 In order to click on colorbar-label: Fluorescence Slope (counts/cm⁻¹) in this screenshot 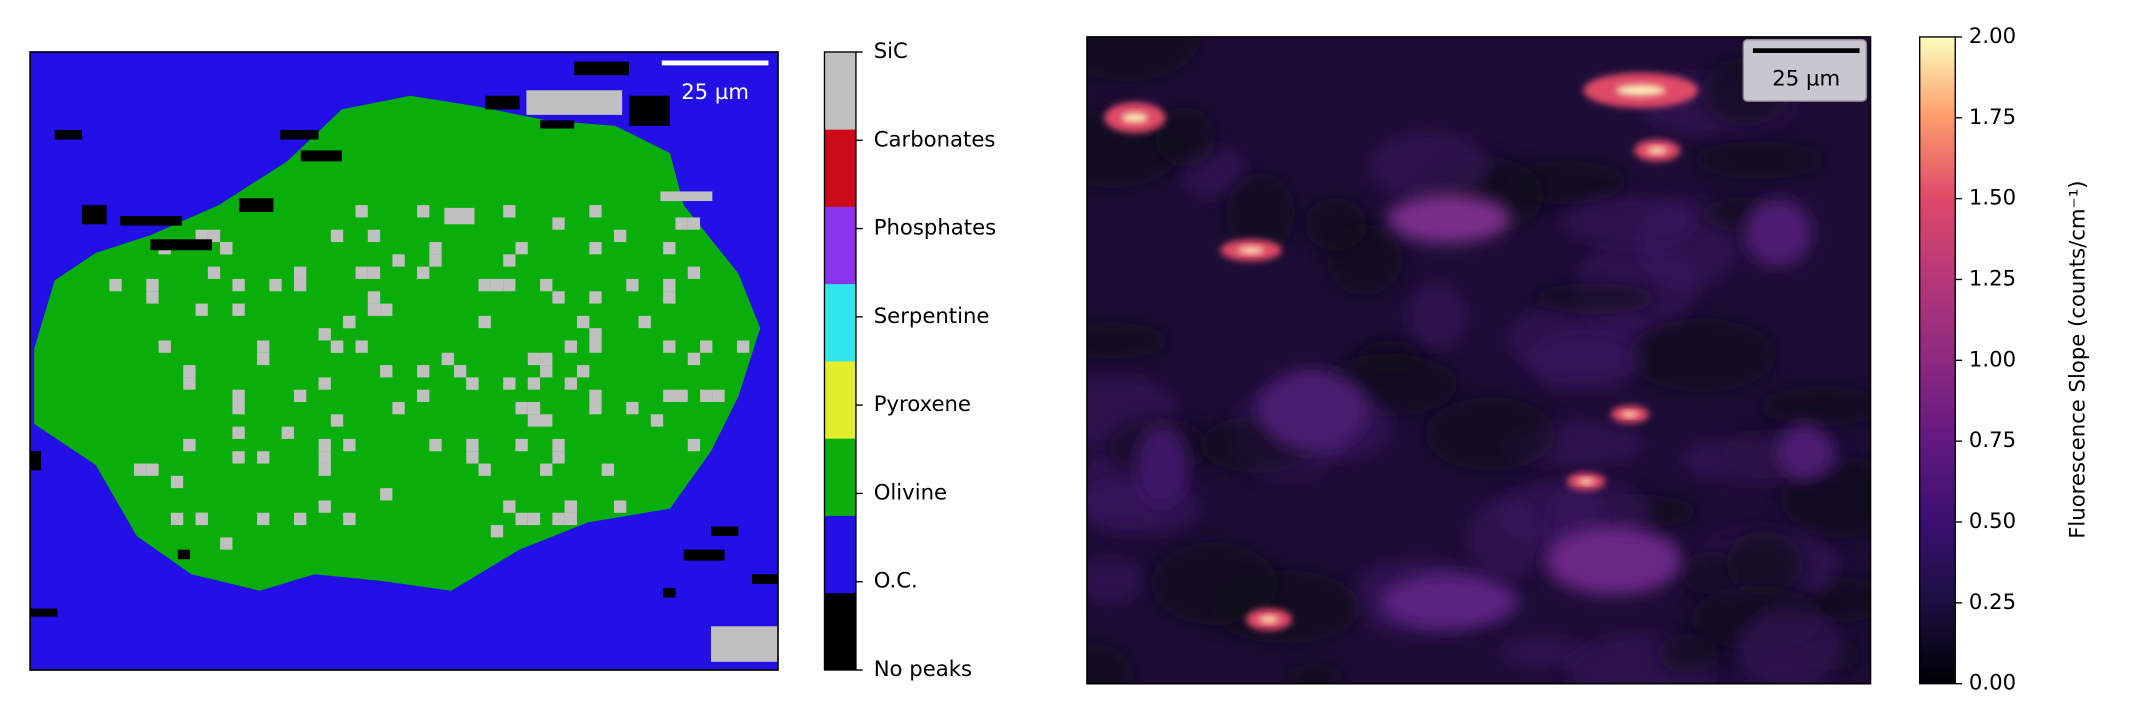, I will do `click(2076, 359)`.